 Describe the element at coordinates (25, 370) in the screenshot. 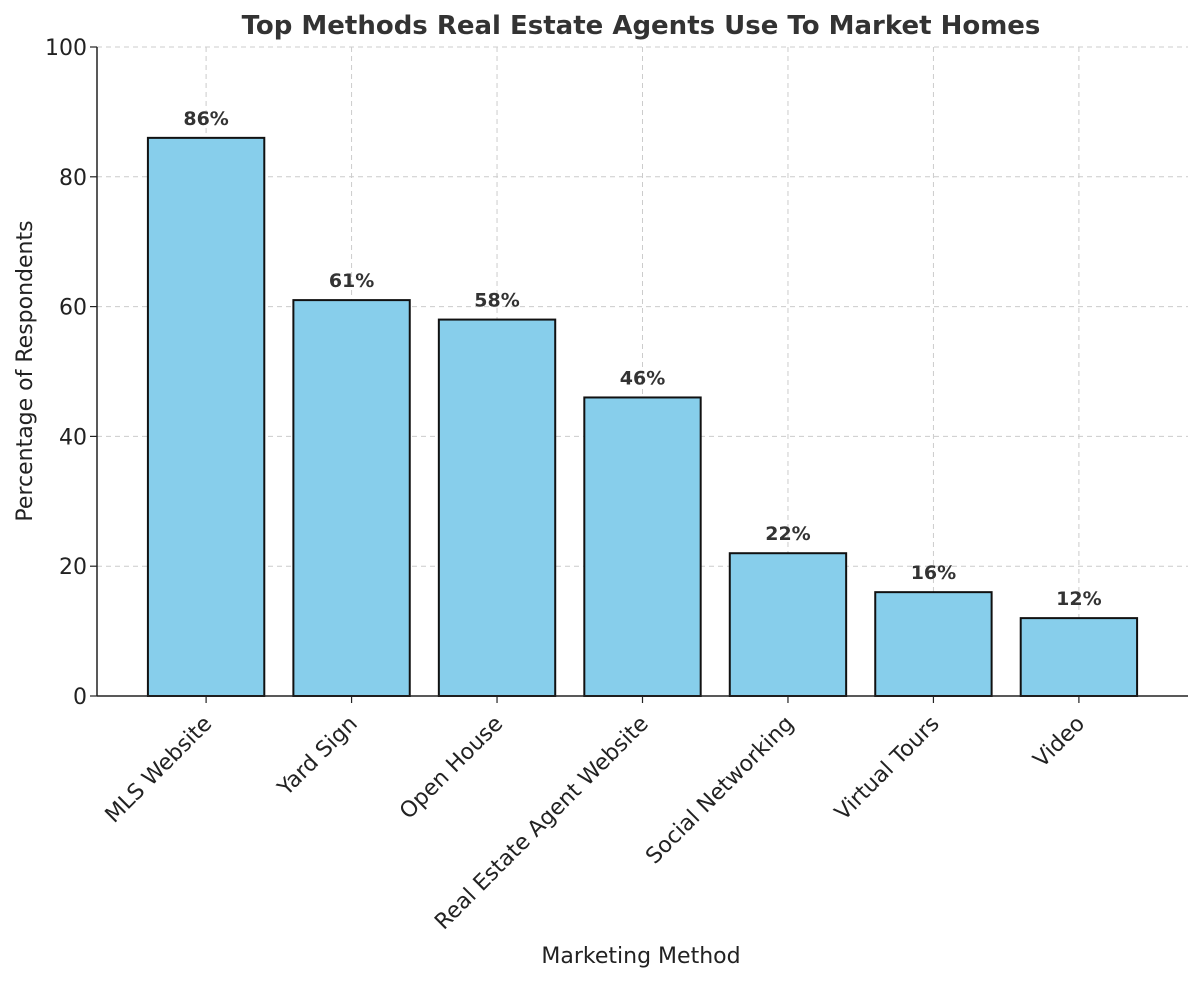

I see `y-axis-label: Percentage of Respondents` at that location.